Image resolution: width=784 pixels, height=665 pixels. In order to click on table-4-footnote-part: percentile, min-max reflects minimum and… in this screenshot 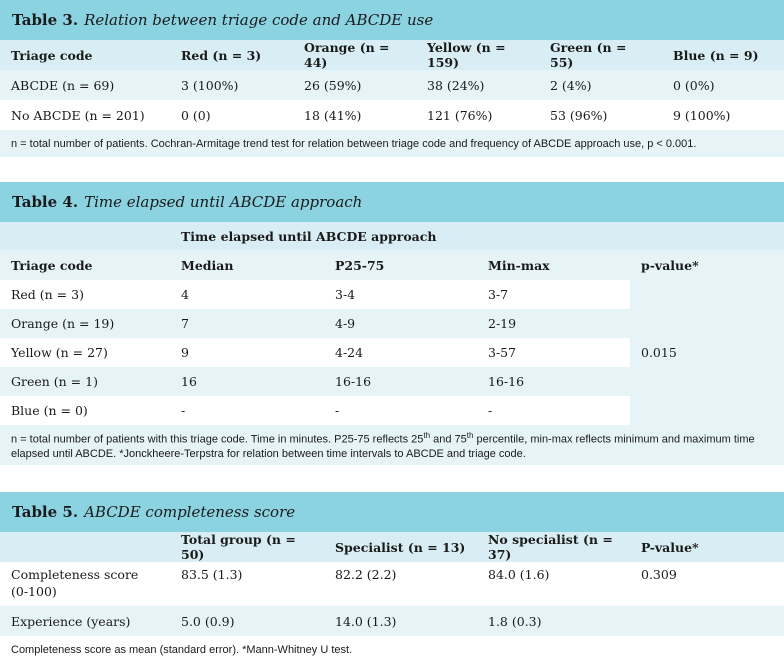, I will do `click(383, 446)`.